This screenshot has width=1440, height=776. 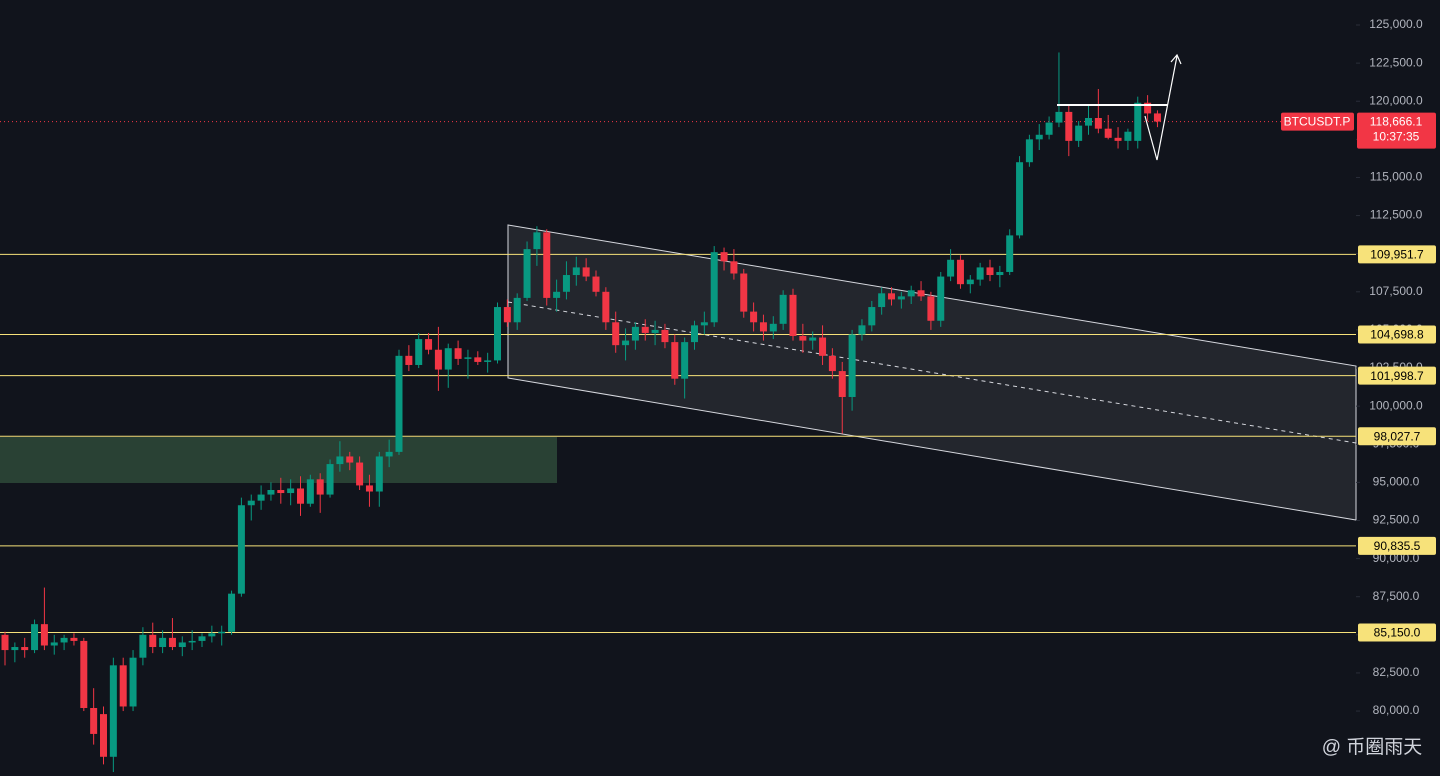 I want to click on y-tick-label: 112,500.0, so click(x=1396, y=215).